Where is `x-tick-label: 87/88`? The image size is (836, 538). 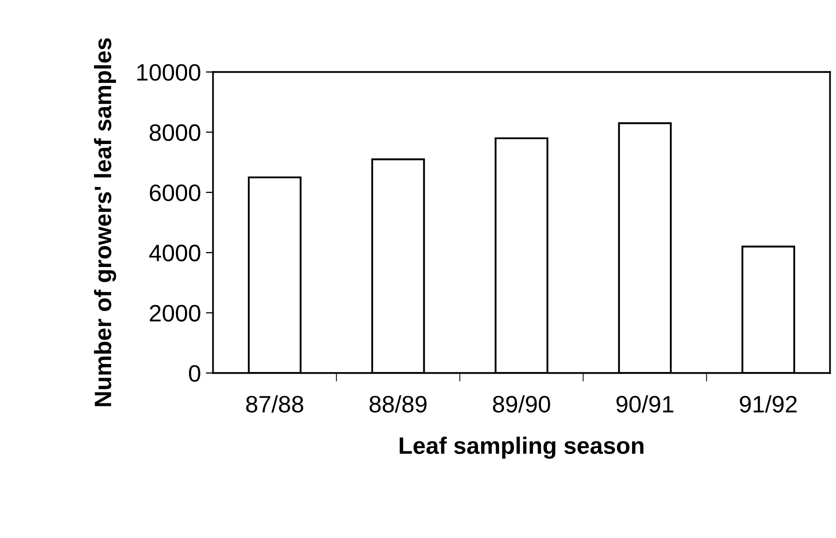
x-tick-label: 87/88 is located at coordinates (275, 404).